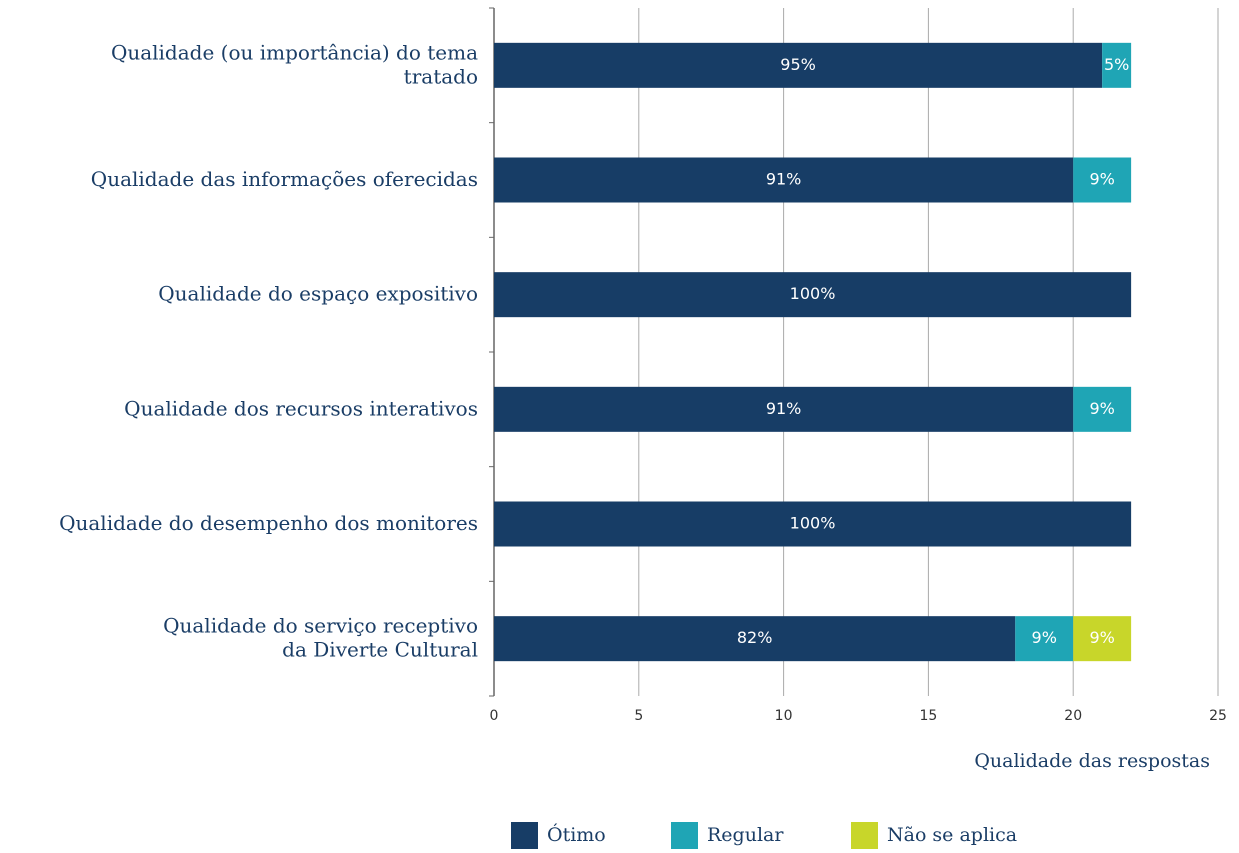  What do you see at coordinates (318, 293) in the screenshot?
I see `y-tick-label: Qualidade do espaço expositivo` at bounding box center [318, 293].